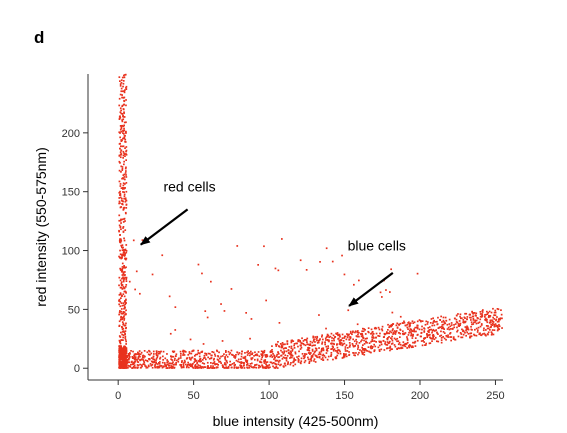 Image resolution: width=567 pixels, height=433 pixels. Describe the element at coordinates (39, 37) in the screenshot. I see `panel-label: d` at that location.